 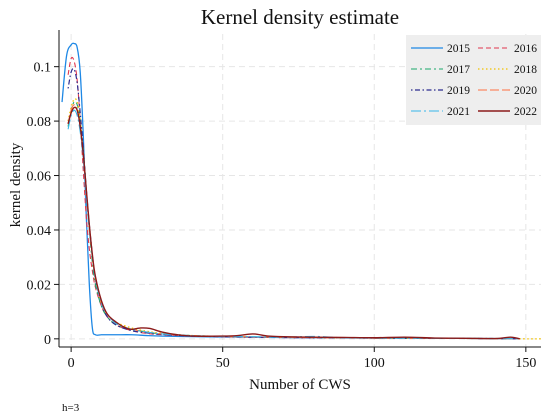 What do you see at coordinates (525, 91) in the screenshot?
I see `legend-label-2020: 2020` at bounding box center [525, 91].